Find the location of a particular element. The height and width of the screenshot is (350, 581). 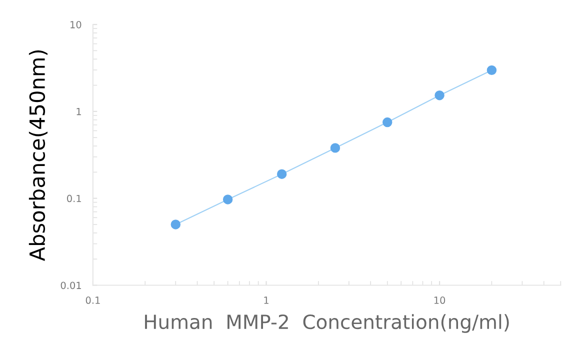

y-axis-title: Absorbance(450nm) is located at coordinates (38, 156).